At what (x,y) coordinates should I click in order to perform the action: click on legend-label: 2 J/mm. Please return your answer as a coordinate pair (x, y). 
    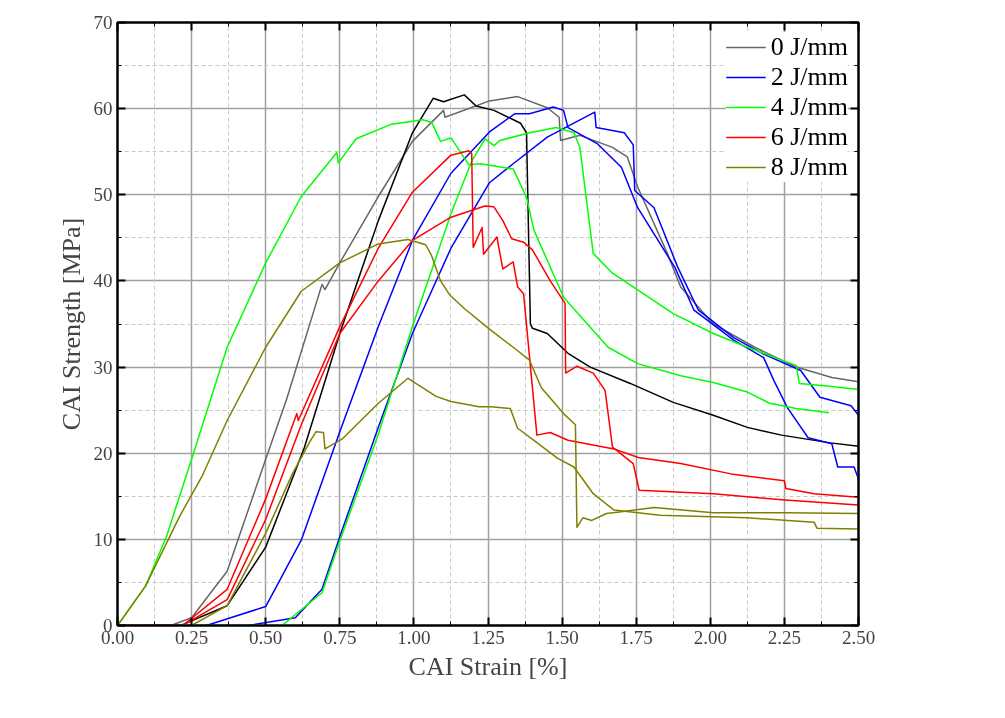
    Looking at the image, I should click on (809, 77).